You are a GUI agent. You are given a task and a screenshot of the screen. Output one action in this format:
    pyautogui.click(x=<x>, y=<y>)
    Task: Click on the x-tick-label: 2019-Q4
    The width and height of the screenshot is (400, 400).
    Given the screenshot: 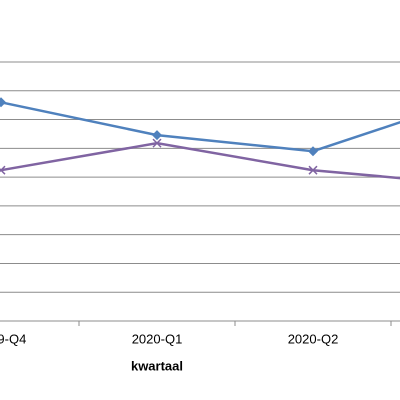 What is the action you would take?
    pyautogui.click(x=13, y=338)
    